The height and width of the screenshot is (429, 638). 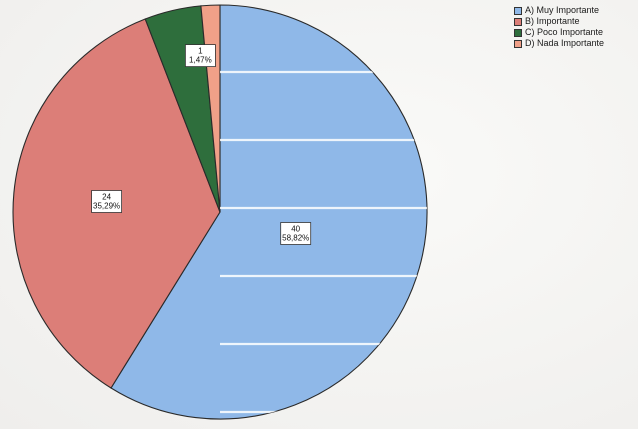 What do you see at coordinates (200, 51) in the screenshot?
I see `data-label-count: 1` at bounding box center [200, 51].